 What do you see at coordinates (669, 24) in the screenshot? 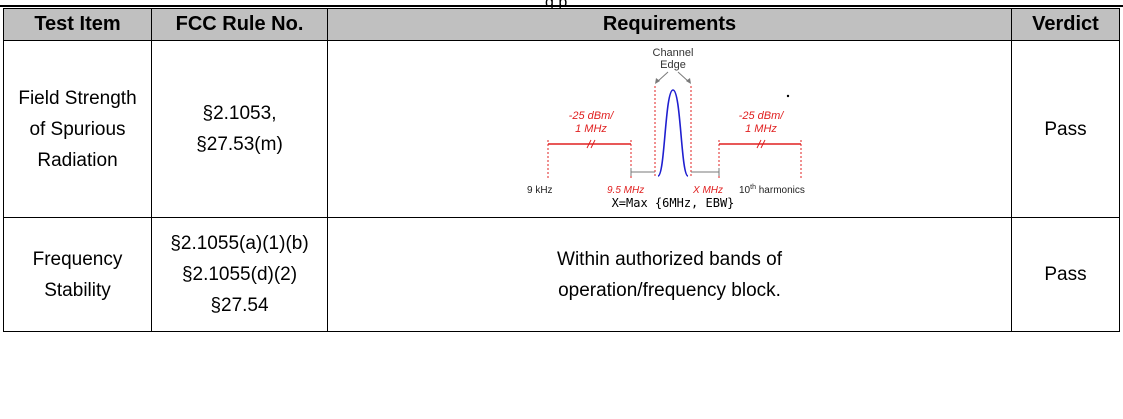
I see `header-requirements: Requirements` at bounding box center [669, 24].